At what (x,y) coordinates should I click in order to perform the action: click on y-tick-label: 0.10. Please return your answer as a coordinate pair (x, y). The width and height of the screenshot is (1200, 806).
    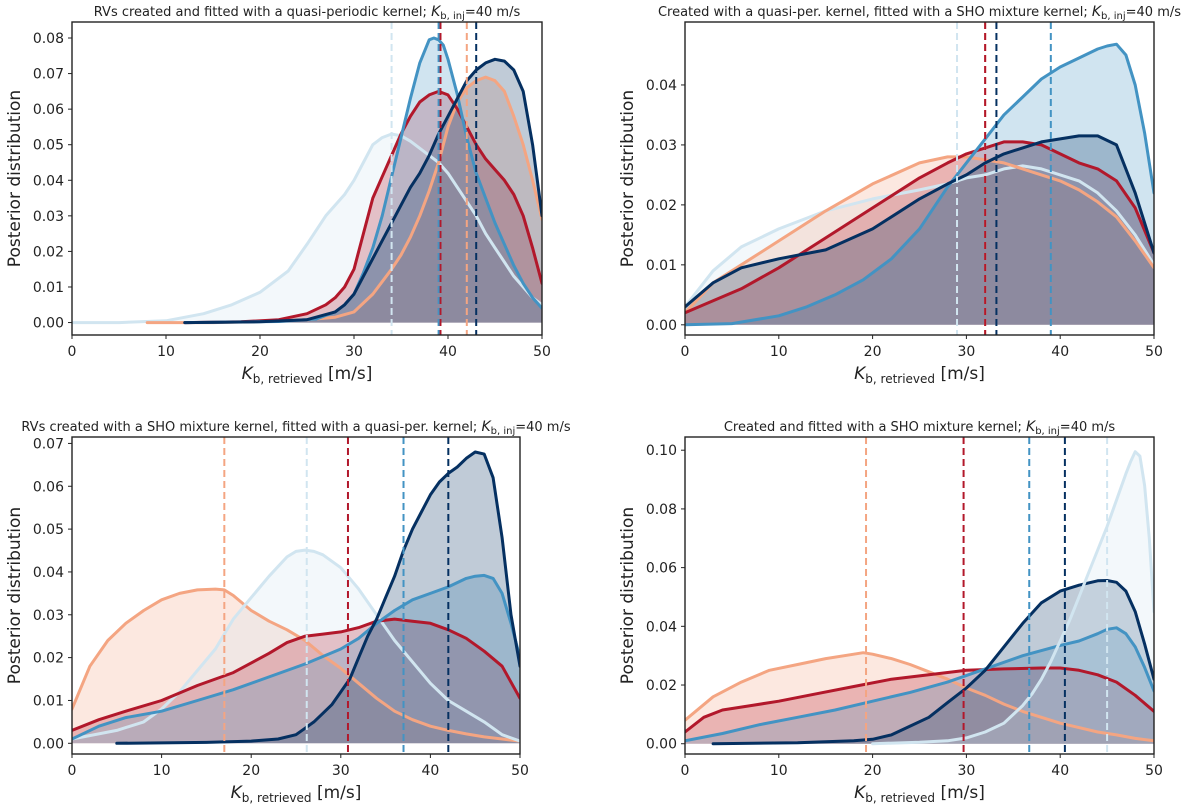
    Looking at the image, I should click on (661, 451).